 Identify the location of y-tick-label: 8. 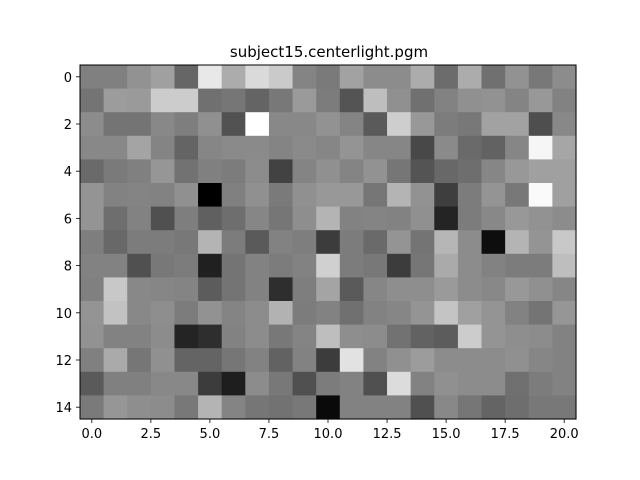
(68, 267).